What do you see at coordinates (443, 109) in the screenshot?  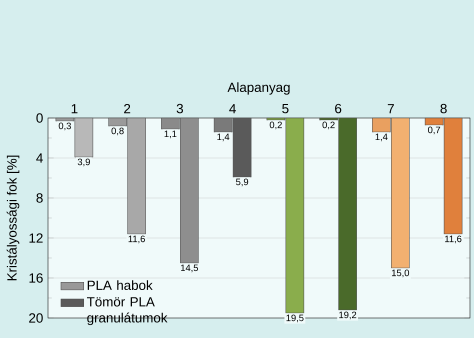 I see `x-tick-label: 8` at bounding box center [443, 109].